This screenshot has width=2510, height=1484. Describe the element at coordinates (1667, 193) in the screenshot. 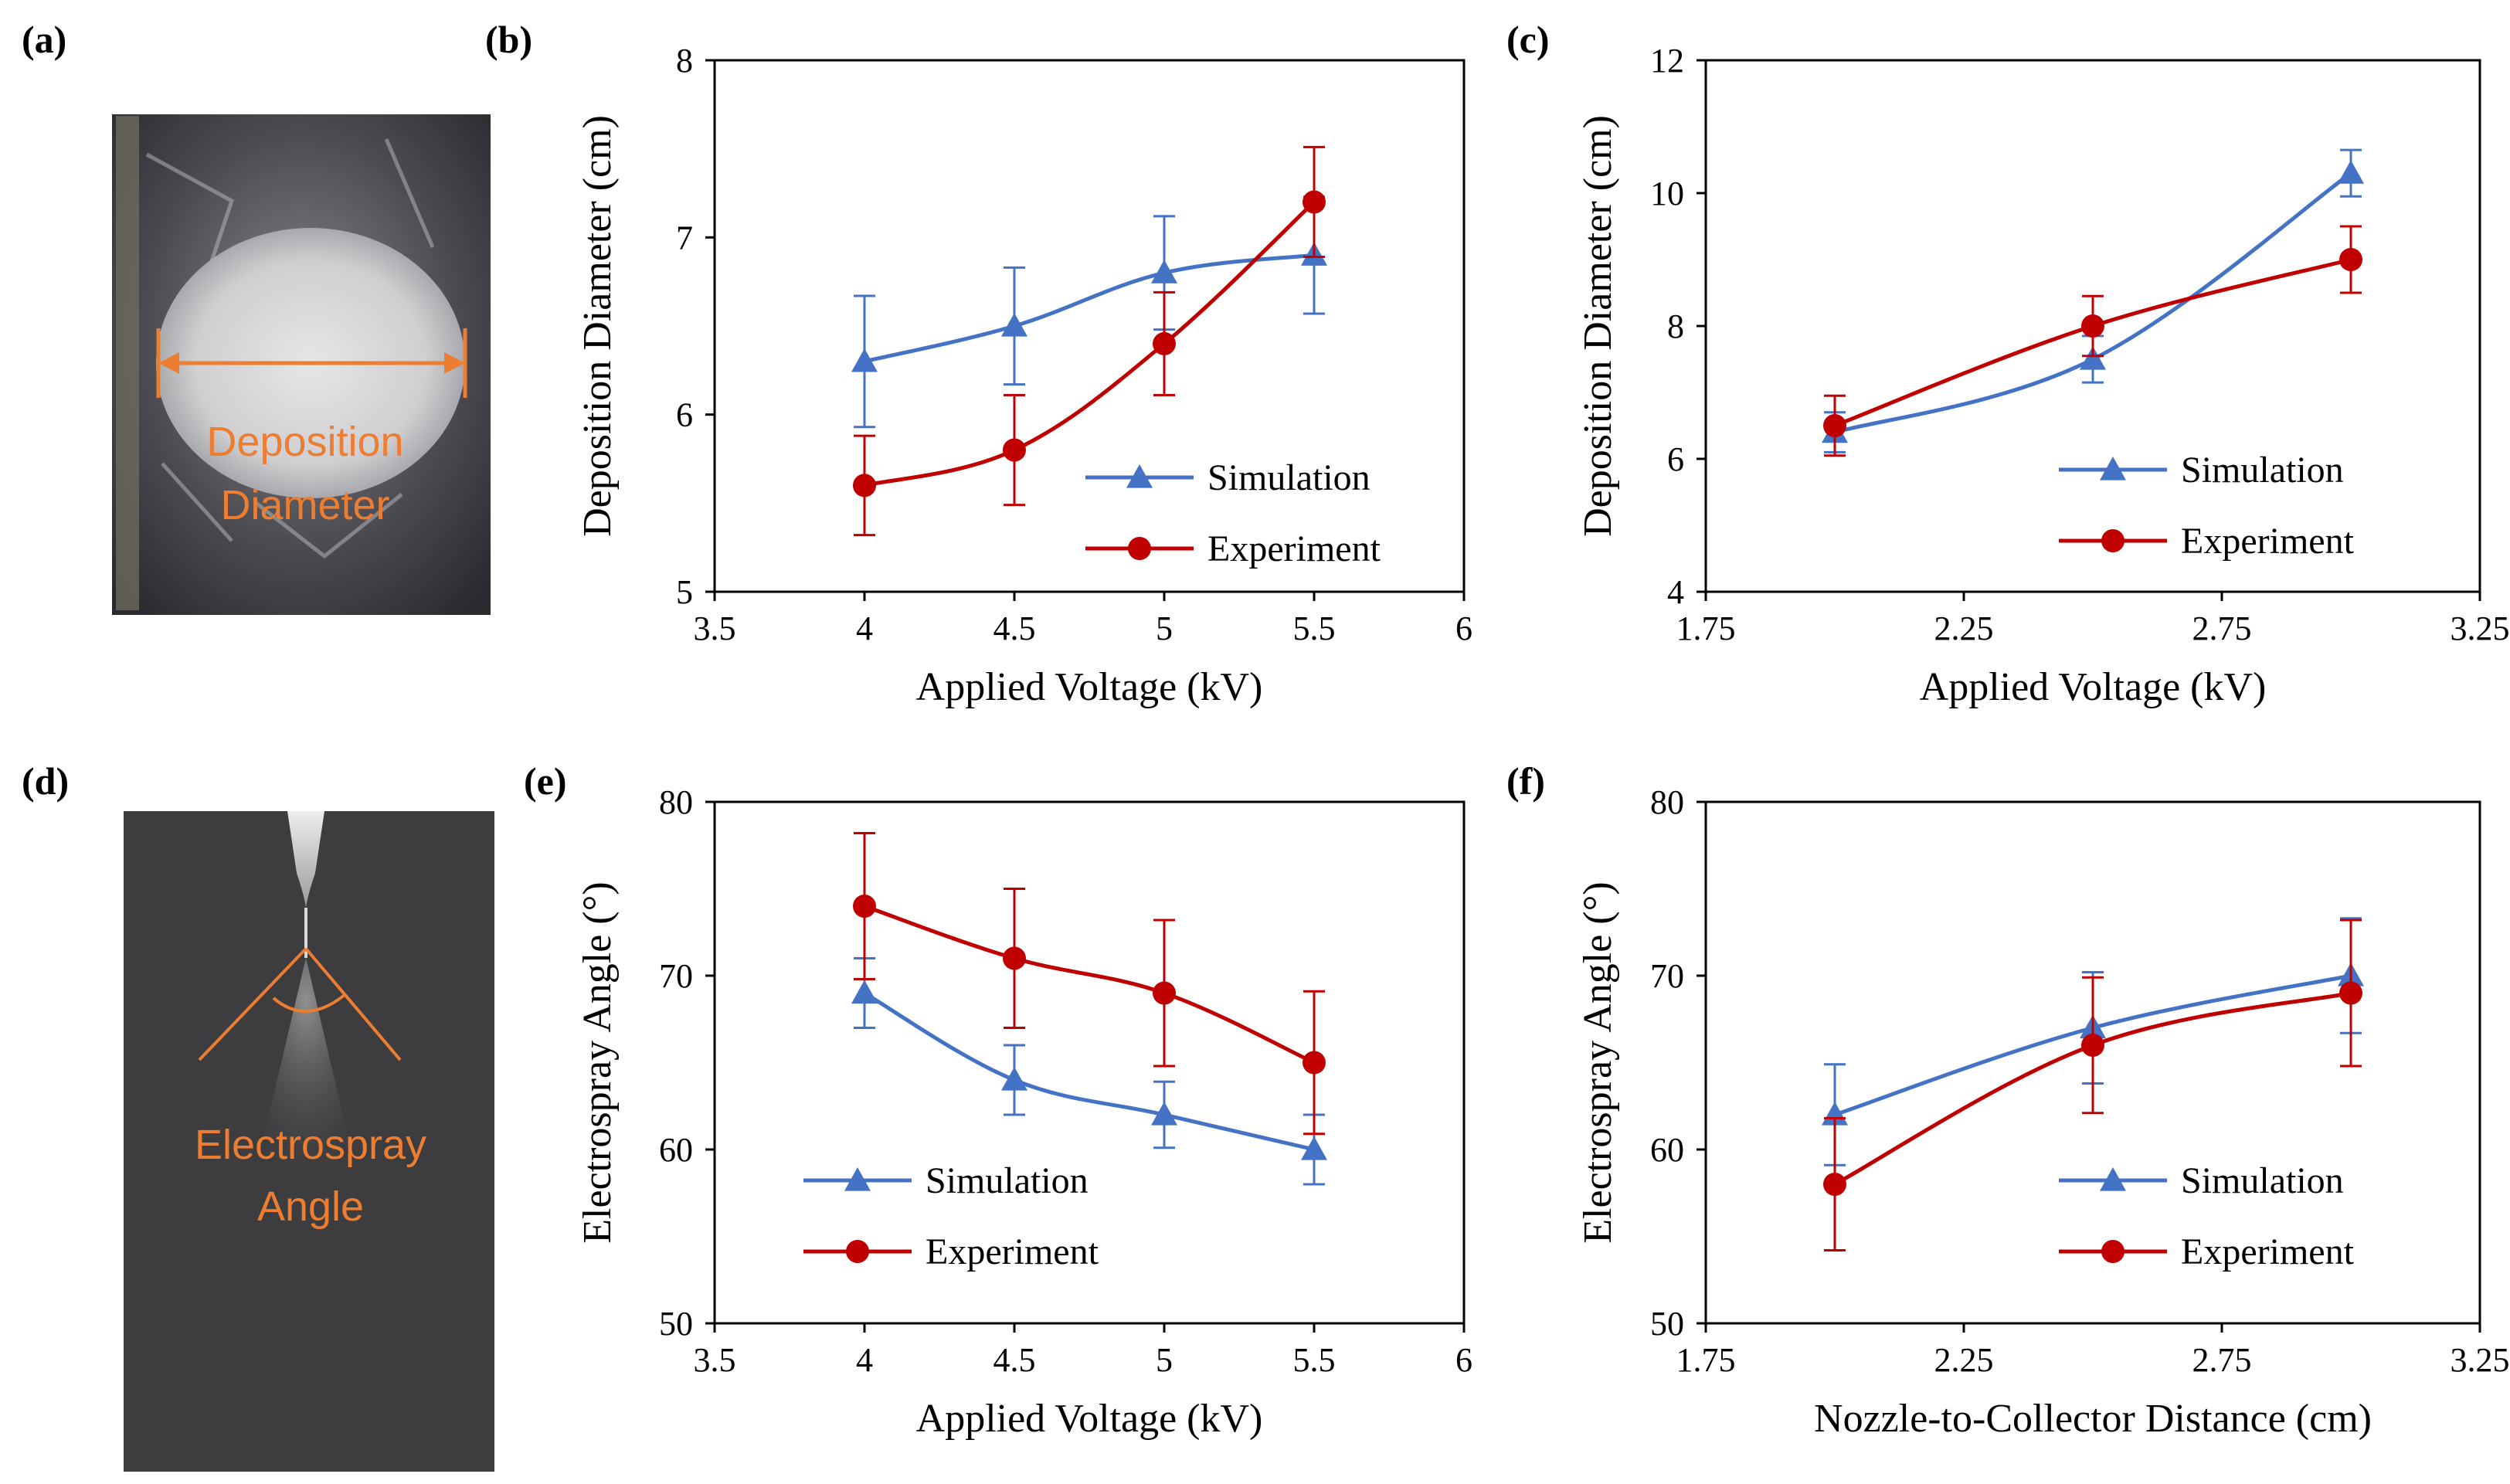

I see `y-tick-label: 10` at that location.